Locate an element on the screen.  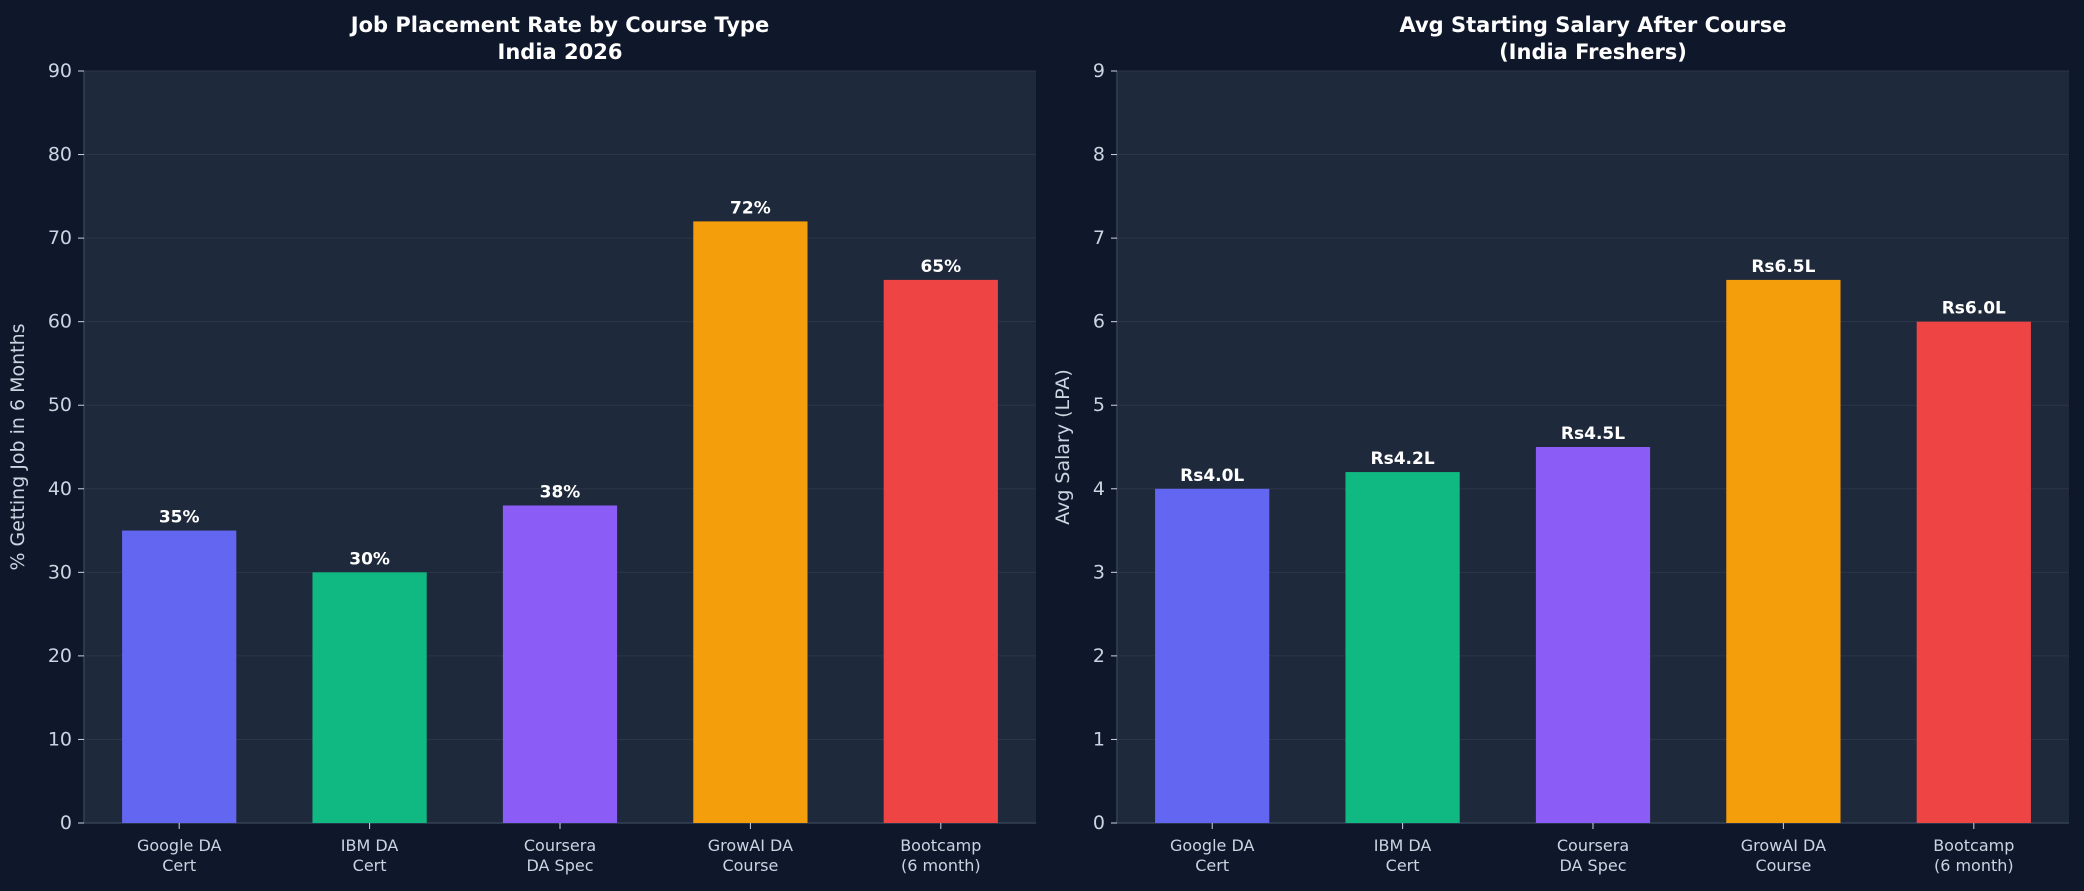
y-tick-label: 3 is located at coordinates (1099, 572).